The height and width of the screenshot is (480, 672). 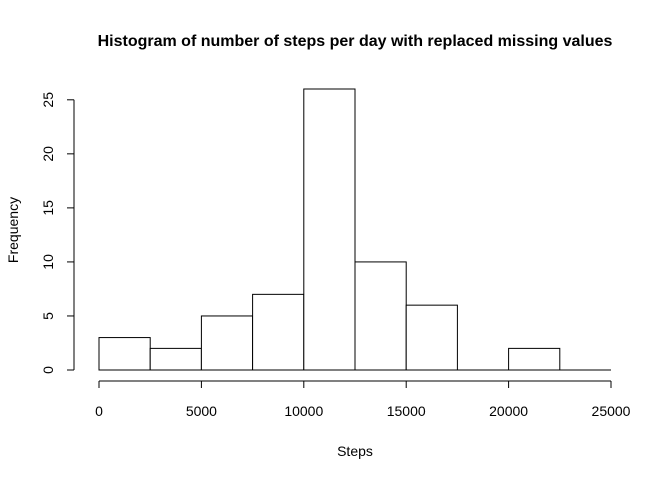 I want to click on x-tick-label-4: 20000, so click(x=508, y=411).